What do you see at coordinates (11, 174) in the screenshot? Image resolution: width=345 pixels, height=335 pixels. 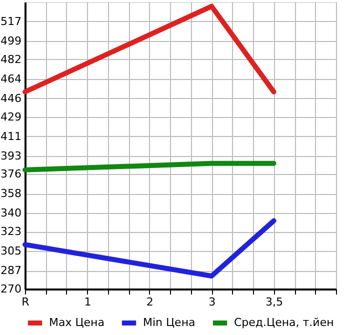 I see `y-tick-label: 376` at bounding box center [11, 174].